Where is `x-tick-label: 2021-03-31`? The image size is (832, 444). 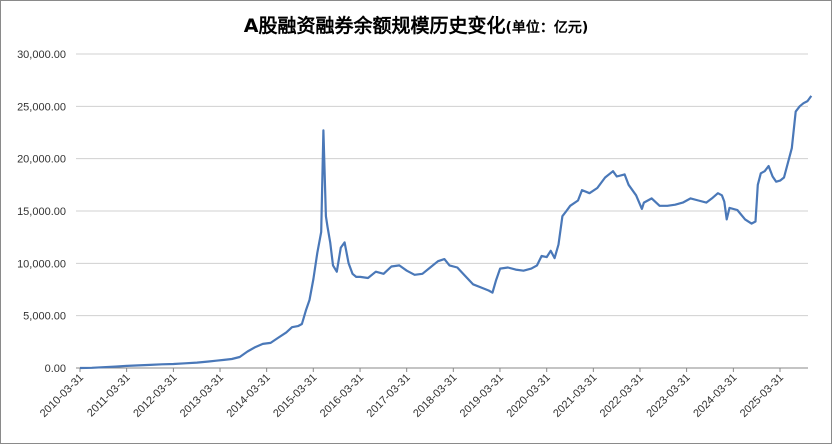 x-tick-label: 2021-03-31 is located at coordinates (575, 396).